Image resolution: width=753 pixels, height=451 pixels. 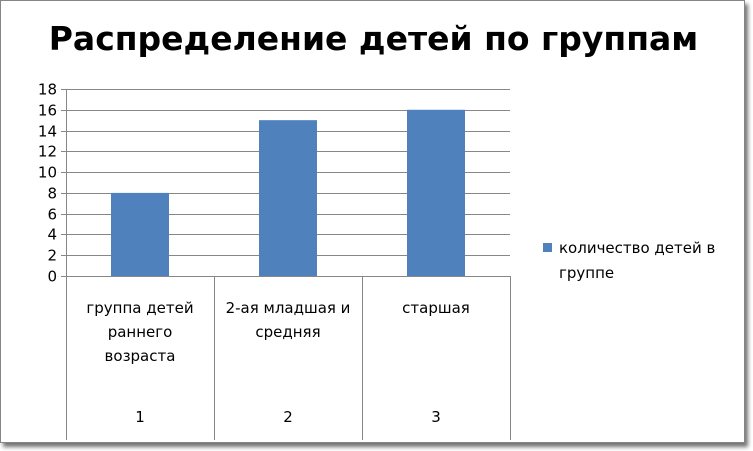 I want to click on x-category-number: 2, so click(x=288, y=417).